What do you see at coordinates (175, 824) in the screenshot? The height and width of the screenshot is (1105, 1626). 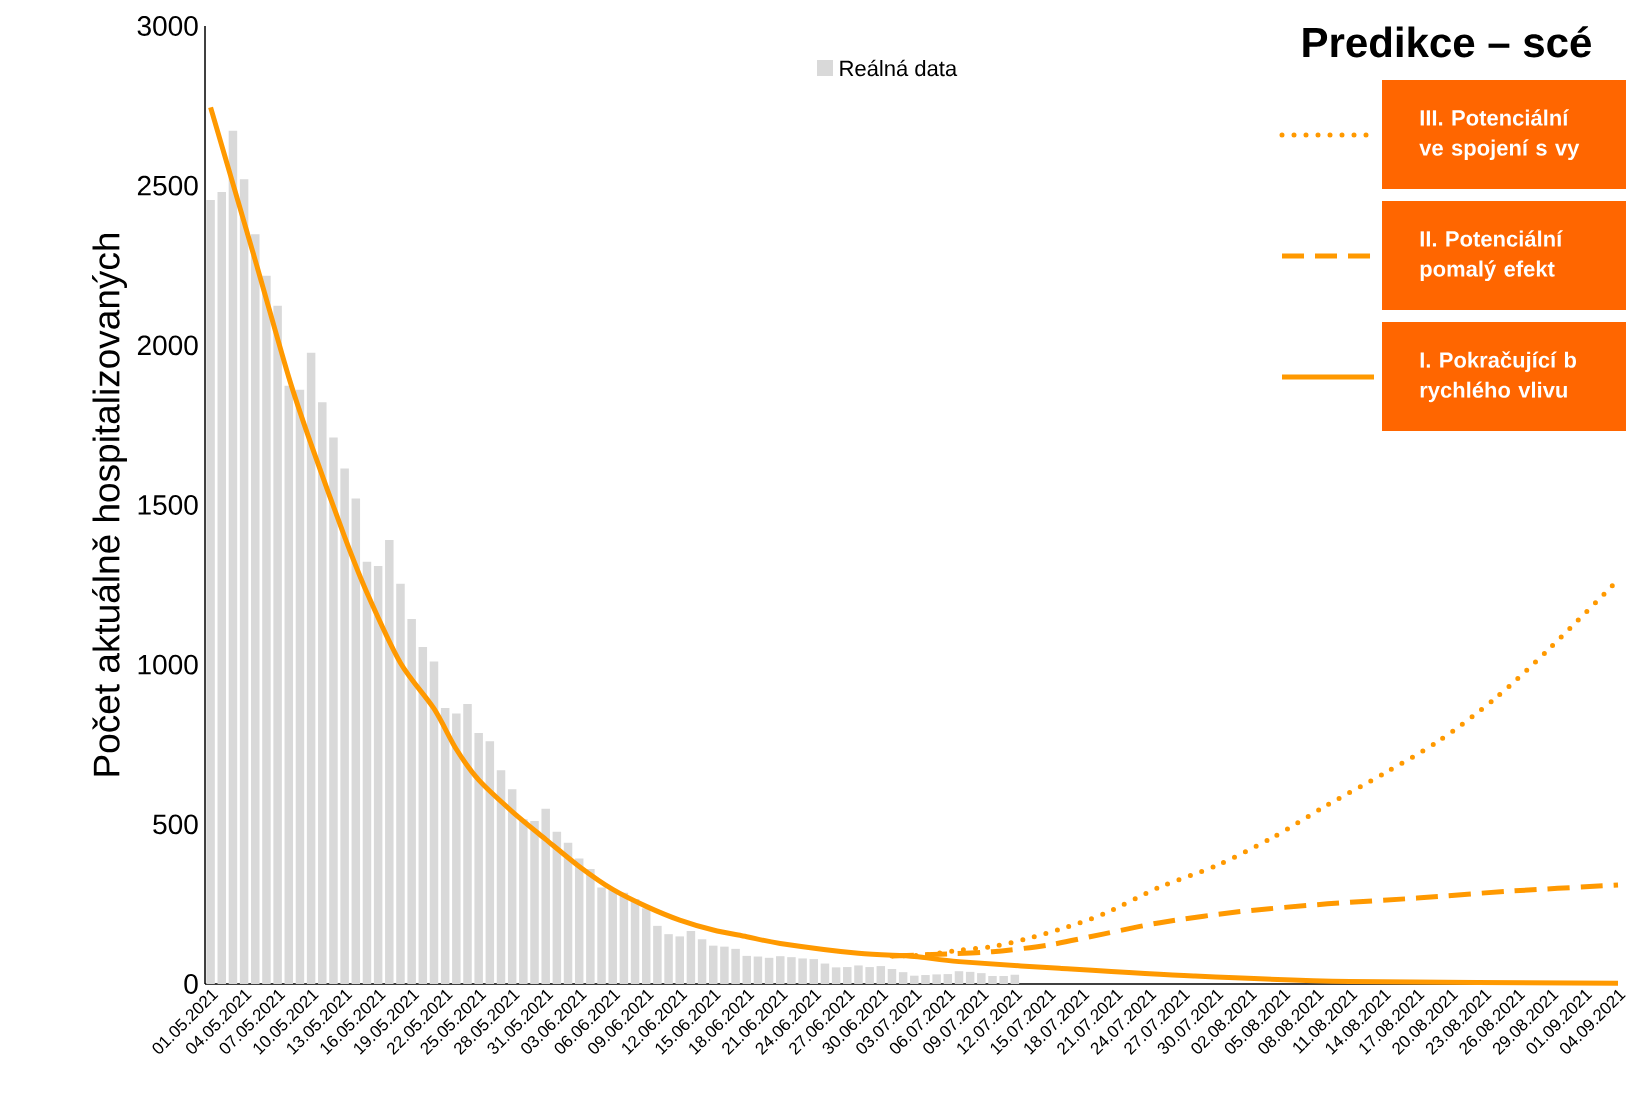 I see `y-tick-label: 500` at bounding box center [175, 824].